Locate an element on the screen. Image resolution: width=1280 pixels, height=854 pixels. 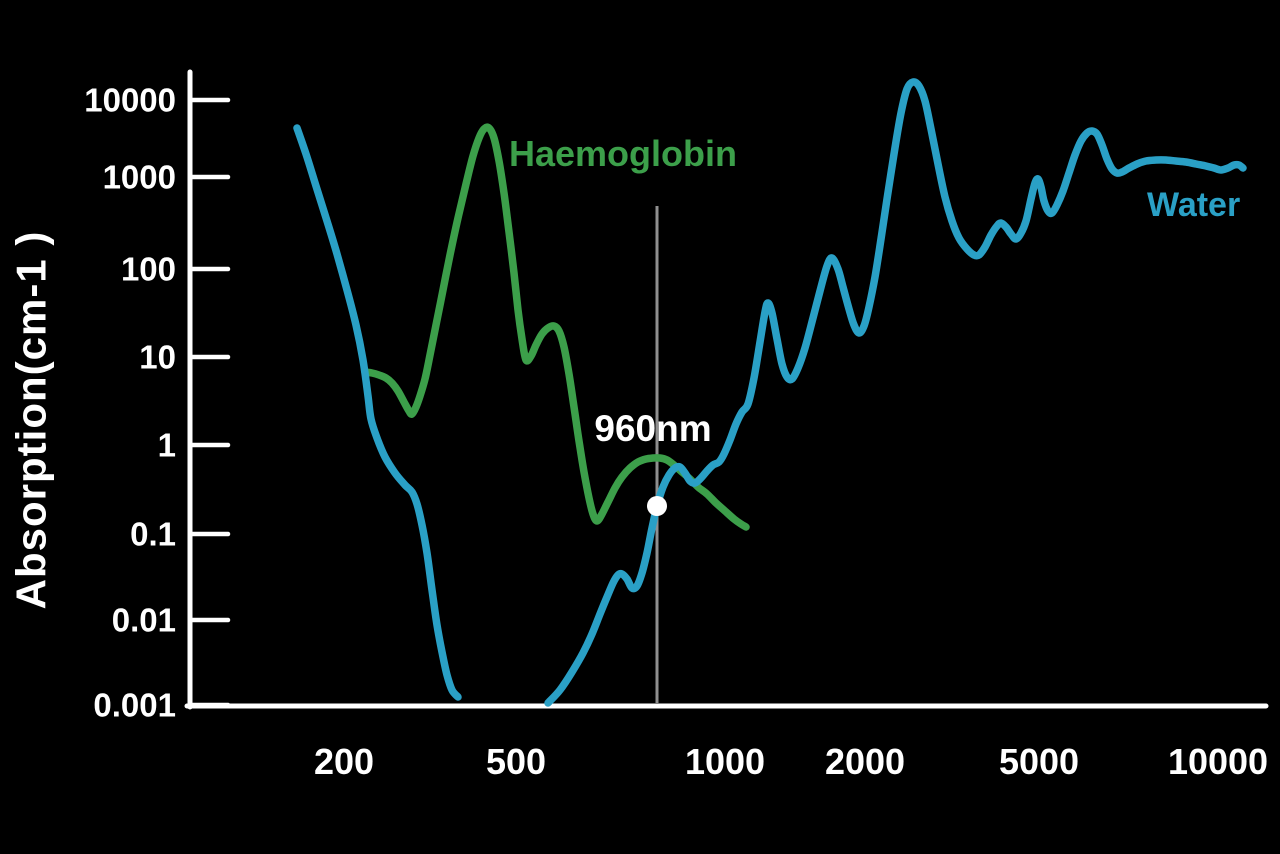
y-tick-label: 100 is located at coordinates (148, 269).